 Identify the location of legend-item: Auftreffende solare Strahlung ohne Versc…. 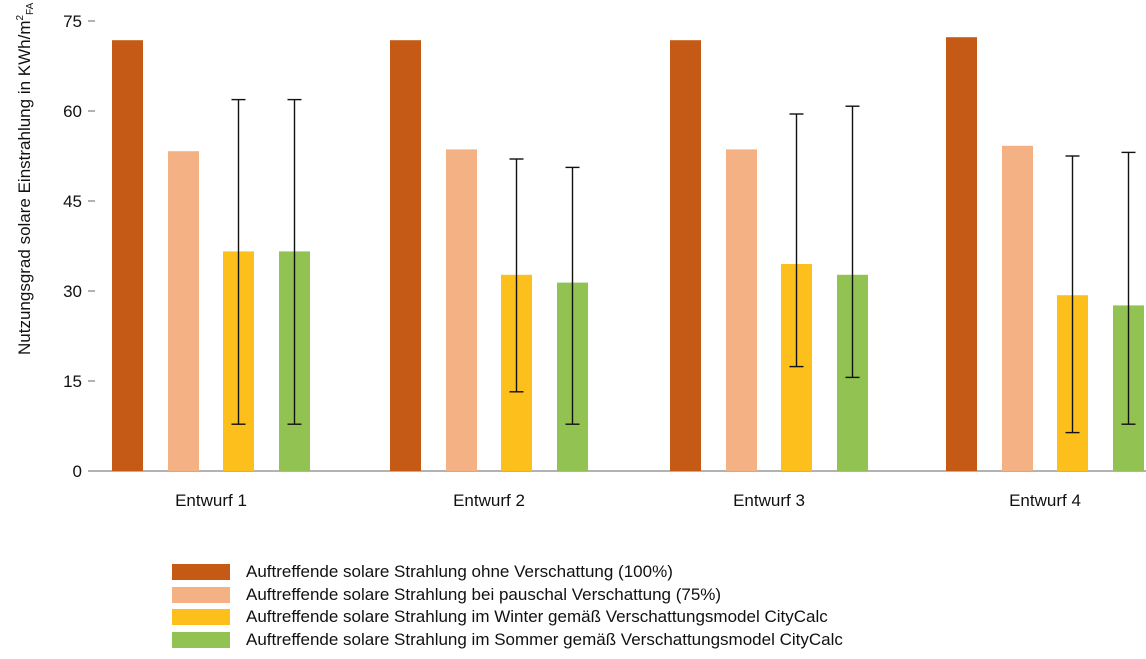
(507, 572).